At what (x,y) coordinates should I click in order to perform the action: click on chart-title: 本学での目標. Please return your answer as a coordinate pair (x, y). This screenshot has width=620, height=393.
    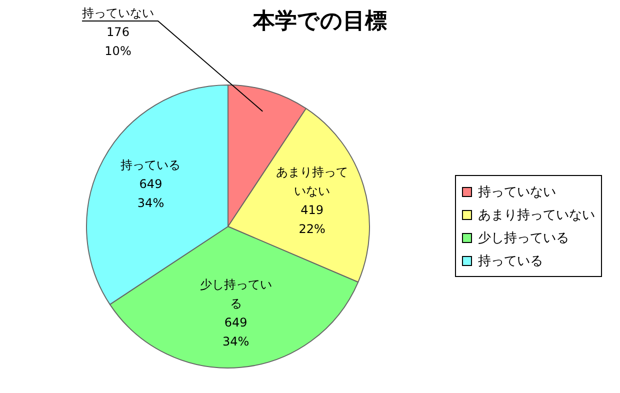
    Looking at the image, I should click on (320, 22).